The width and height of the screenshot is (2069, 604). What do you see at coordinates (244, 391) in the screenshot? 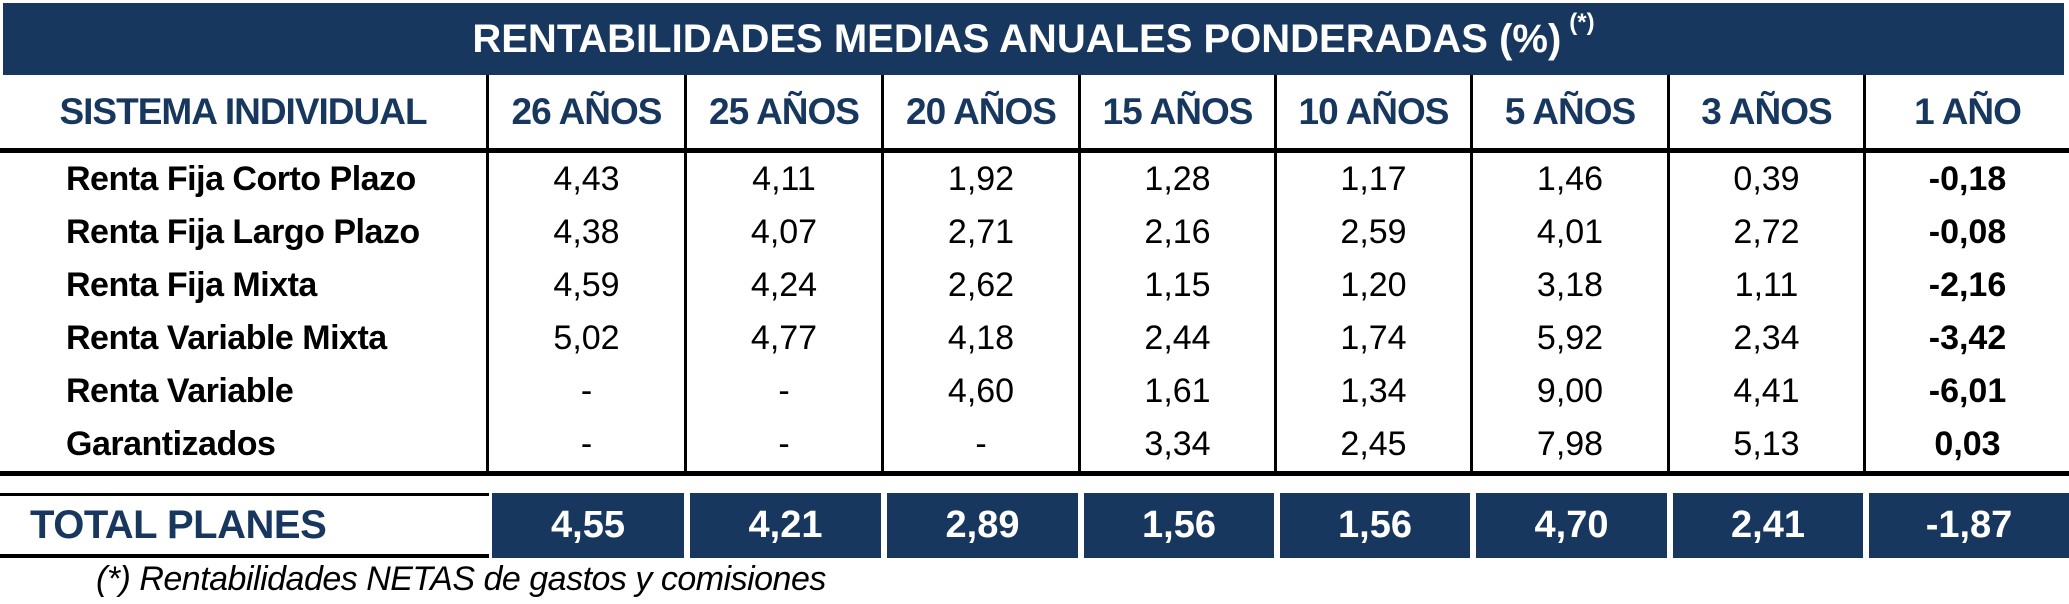
I see `row-label-renta-variable: Renta Variable` at bounding box center [244, 391].